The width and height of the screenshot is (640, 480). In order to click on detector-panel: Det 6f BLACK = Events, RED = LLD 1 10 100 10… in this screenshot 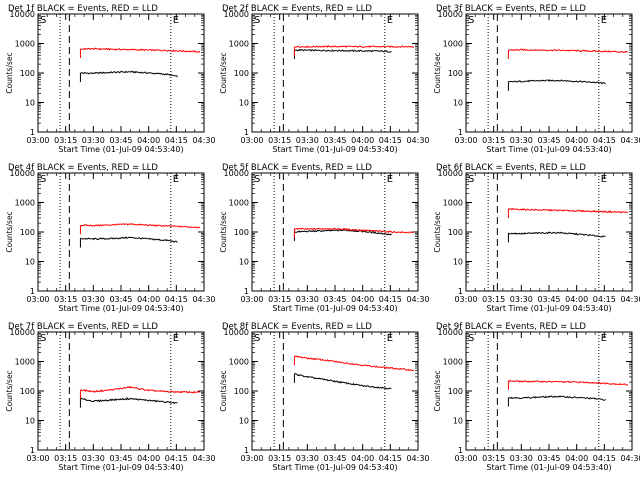, I will do `click(536, 238)`.